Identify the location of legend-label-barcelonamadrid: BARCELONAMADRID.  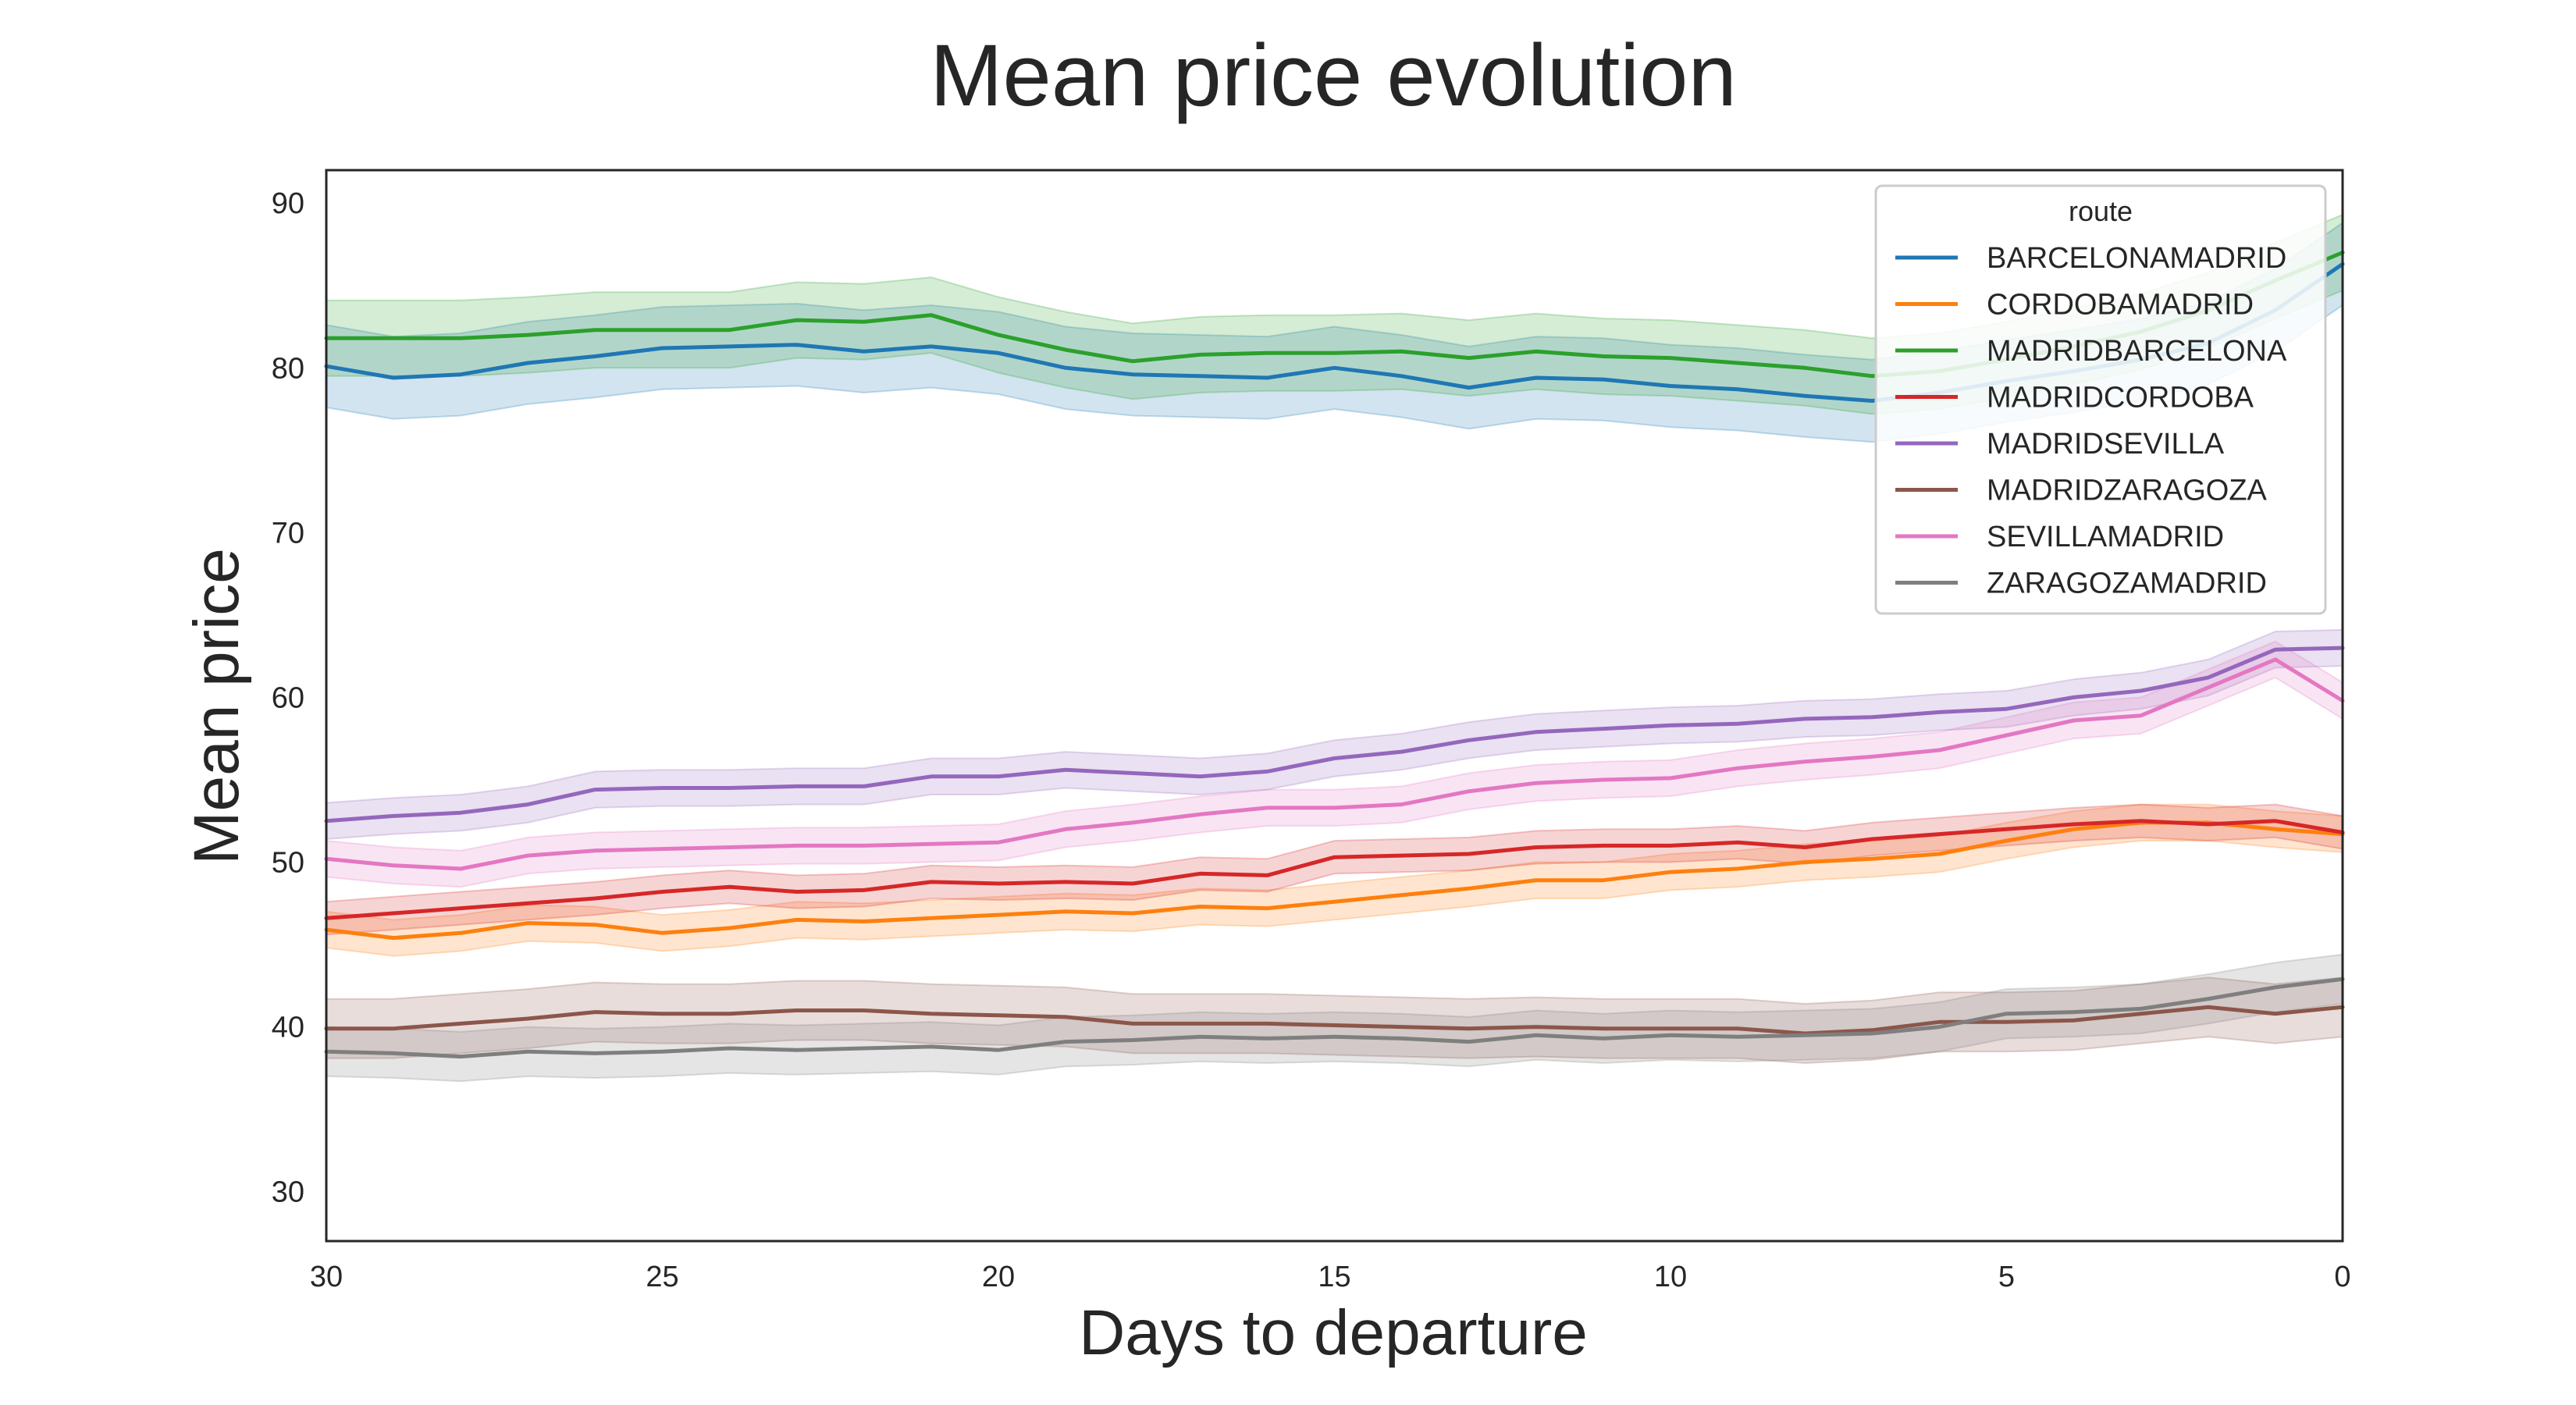
(2136, 258).